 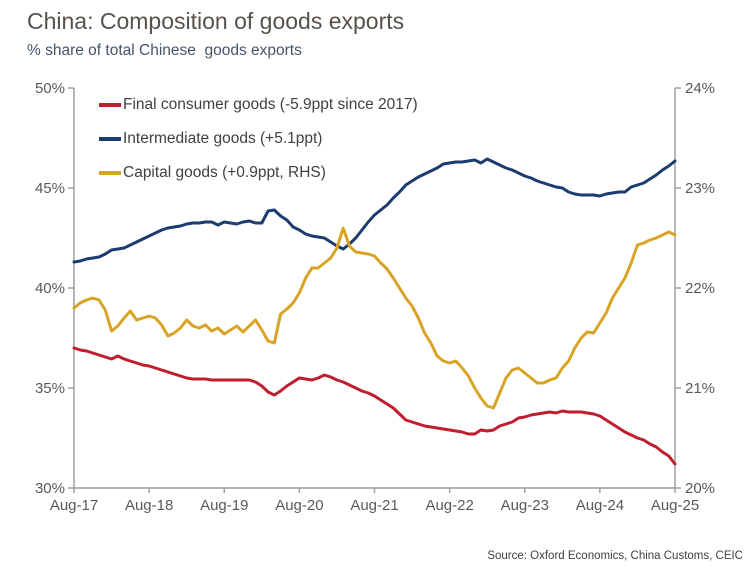 What do you see at coordinates (50, 488) in the screenshot?
I see `y-axis-left-label: 30%` at bounding box center [50, 488].